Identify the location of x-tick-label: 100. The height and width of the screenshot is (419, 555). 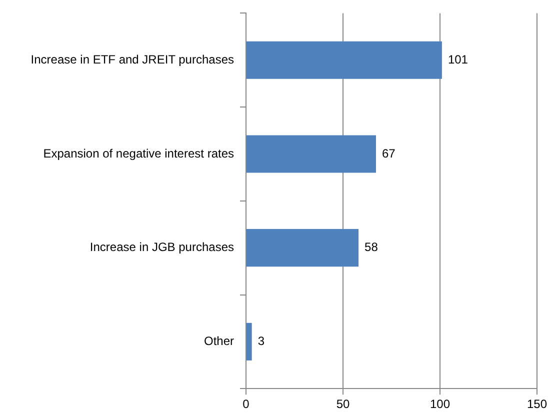
(440, 404).